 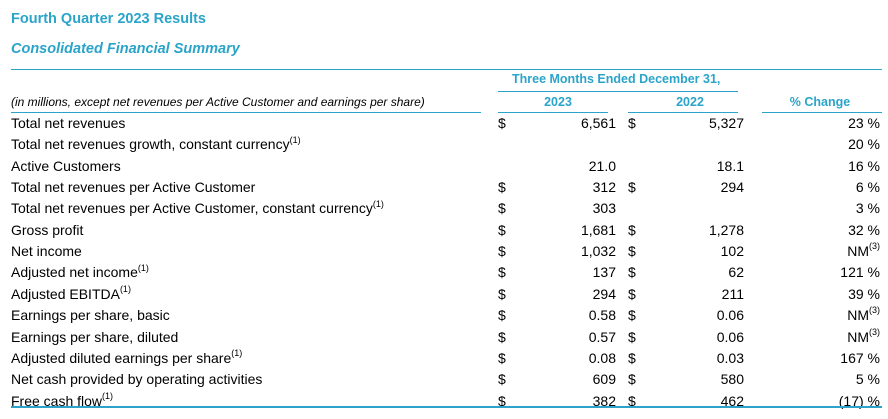 I want to click on period-divider, so click(x=618, y=91).